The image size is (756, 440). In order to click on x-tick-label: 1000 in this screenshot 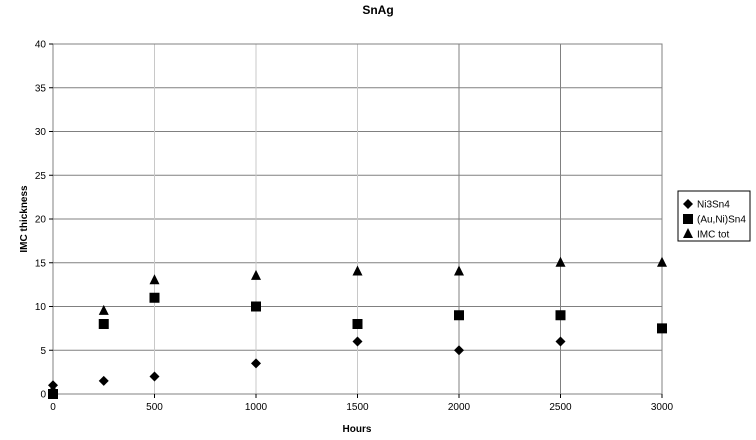, I will do `click(256, 407)`.